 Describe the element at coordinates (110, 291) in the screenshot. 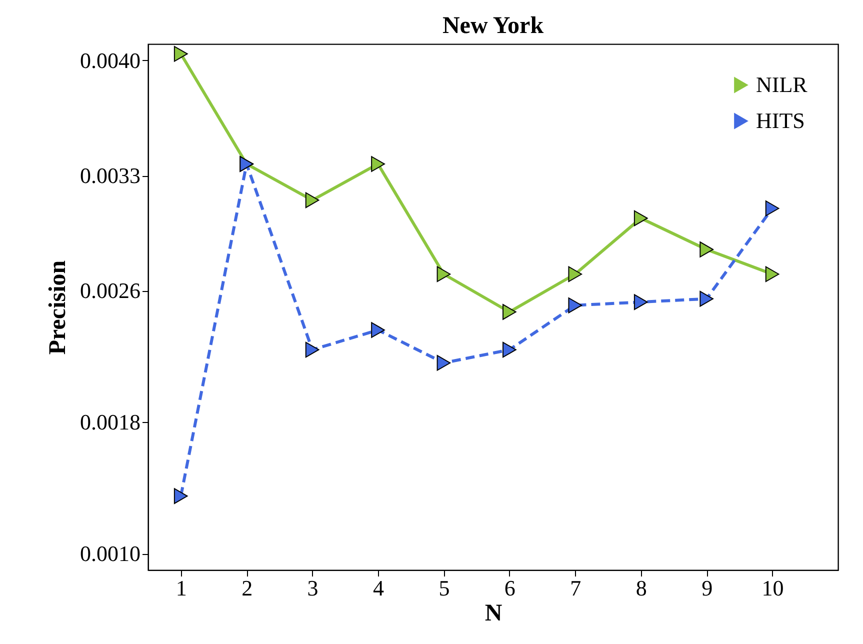

I see `y-tick-label: 0.0026` at that location.